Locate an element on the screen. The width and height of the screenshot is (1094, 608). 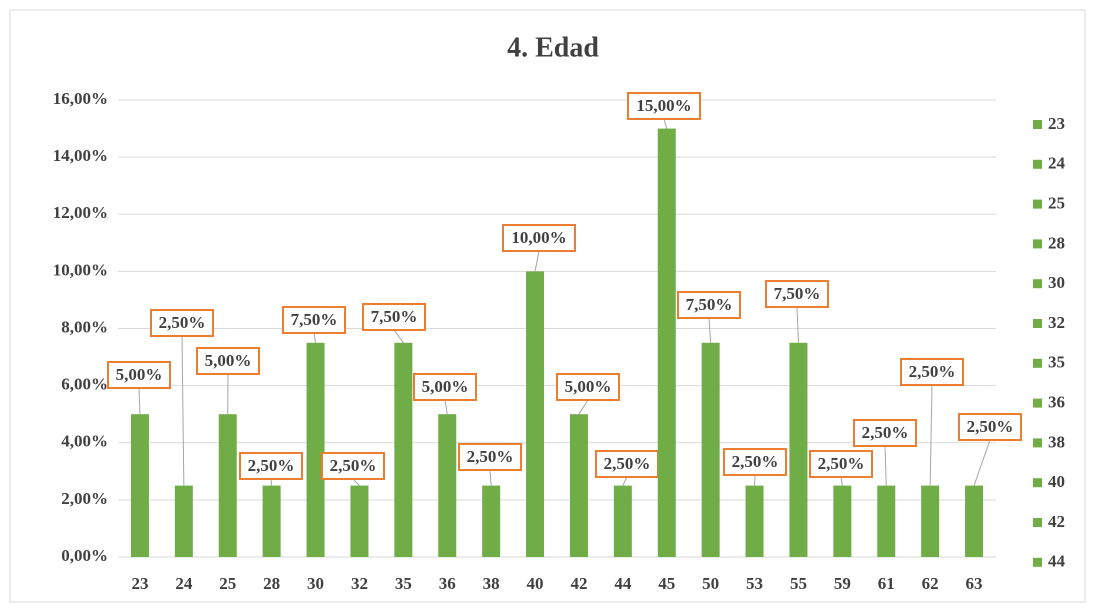
x-tick-label: 44 is located at coordinates (623, 583).